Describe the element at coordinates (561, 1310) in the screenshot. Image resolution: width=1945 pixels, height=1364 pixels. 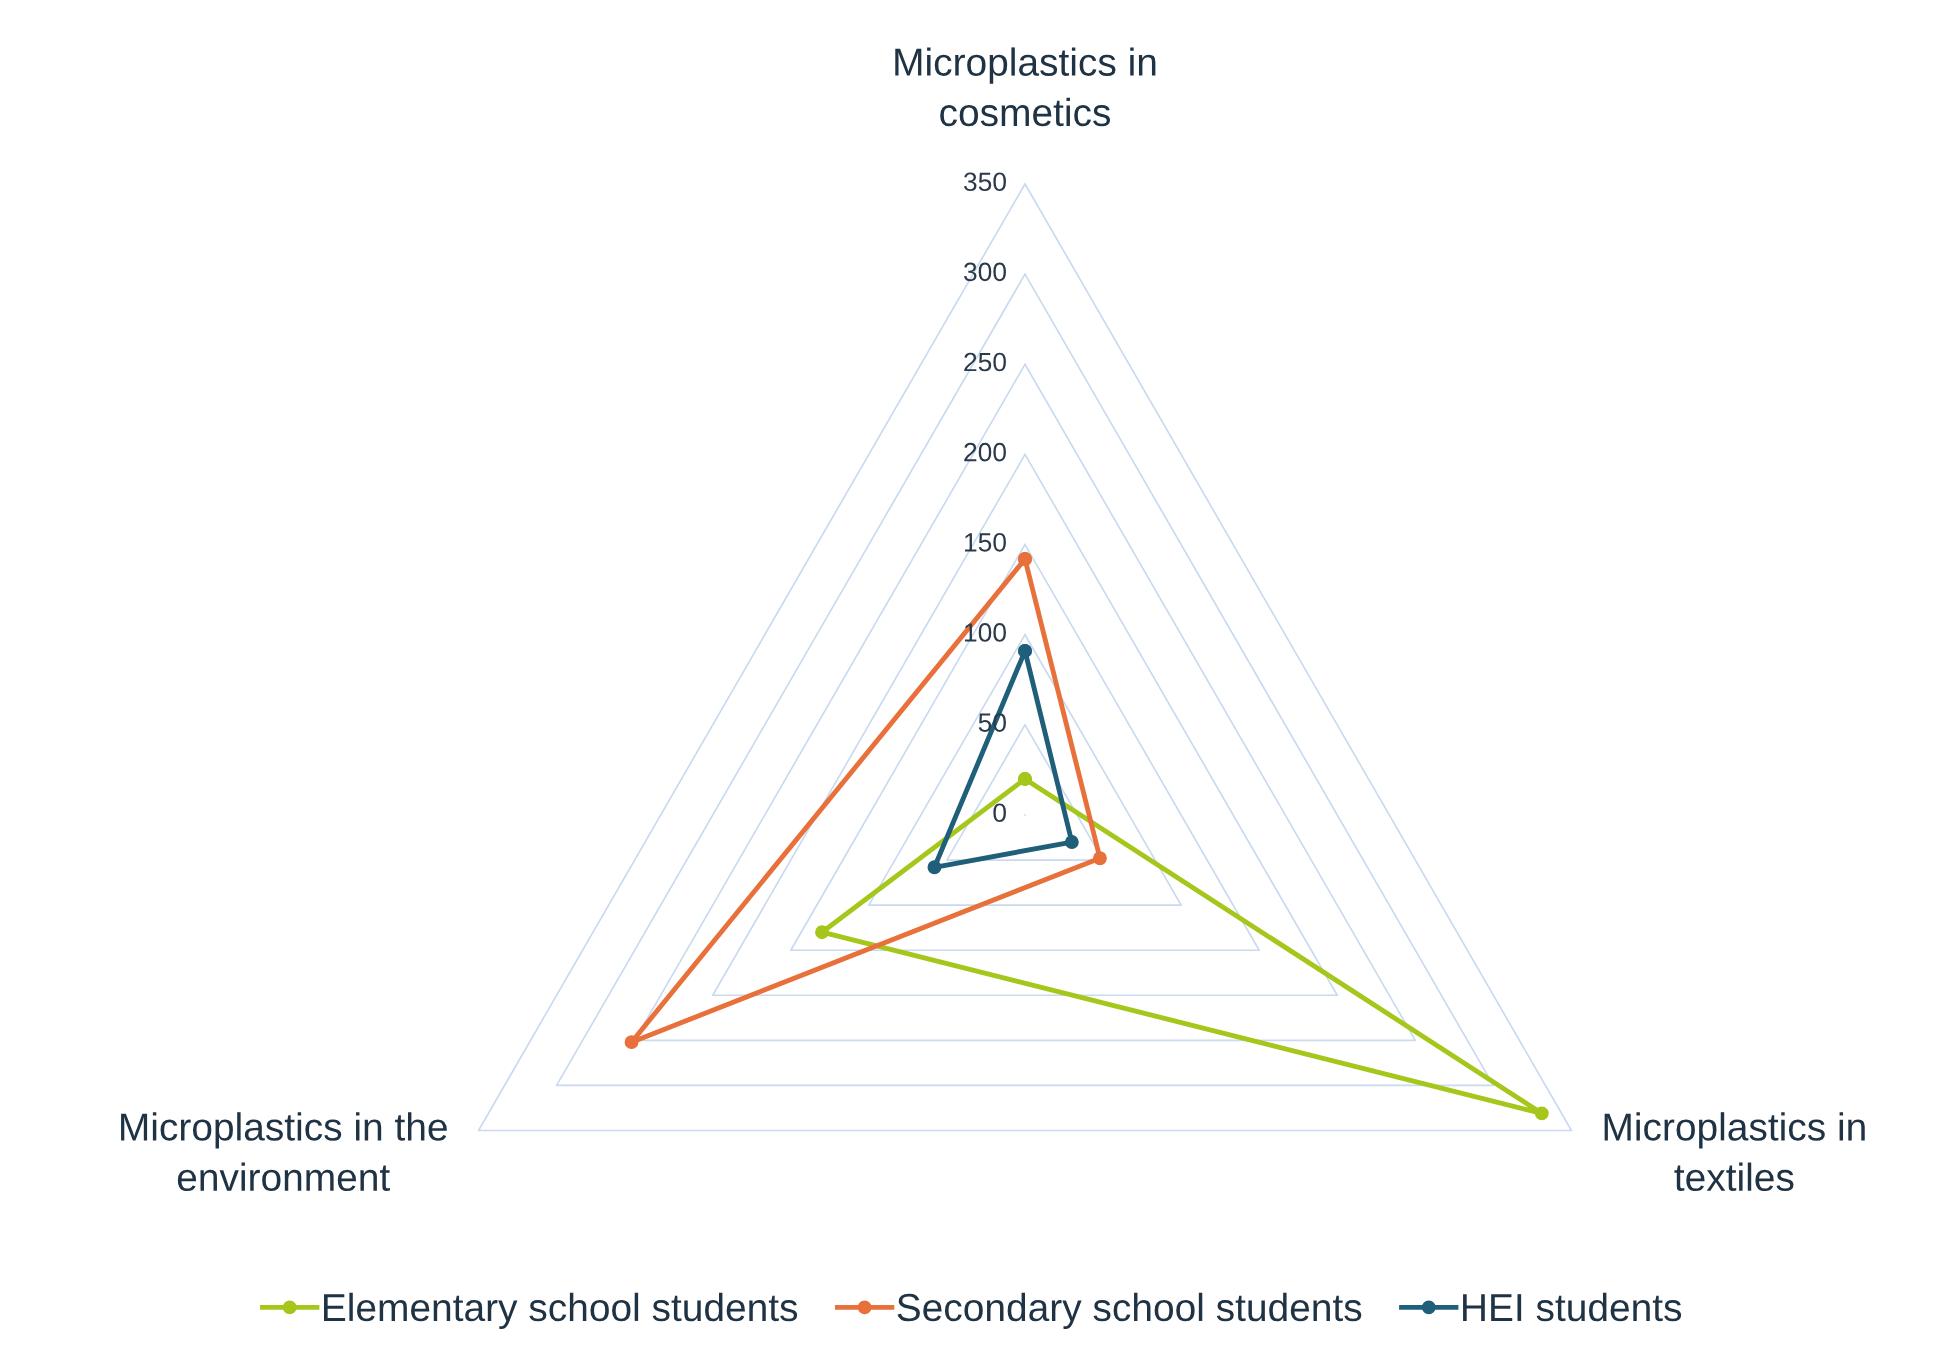
I see `legend-label: Elementary school students` at that location.